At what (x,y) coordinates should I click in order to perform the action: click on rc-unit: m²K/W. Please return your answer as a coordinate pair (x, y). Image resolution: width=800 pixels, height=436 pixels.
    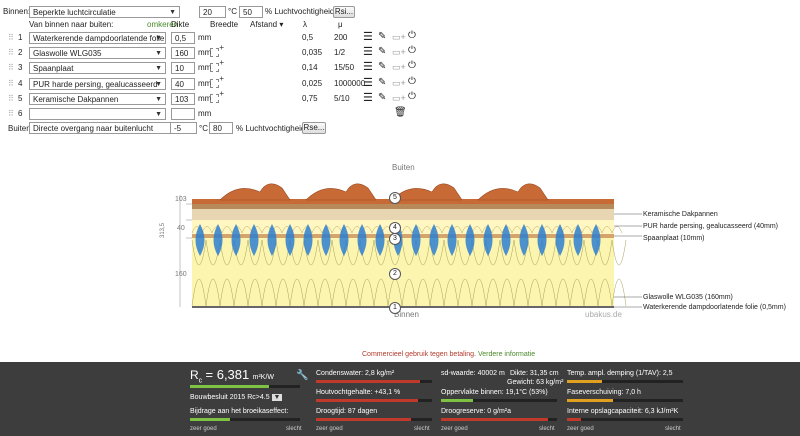
    Looking at the image, I should click on (263, 377).